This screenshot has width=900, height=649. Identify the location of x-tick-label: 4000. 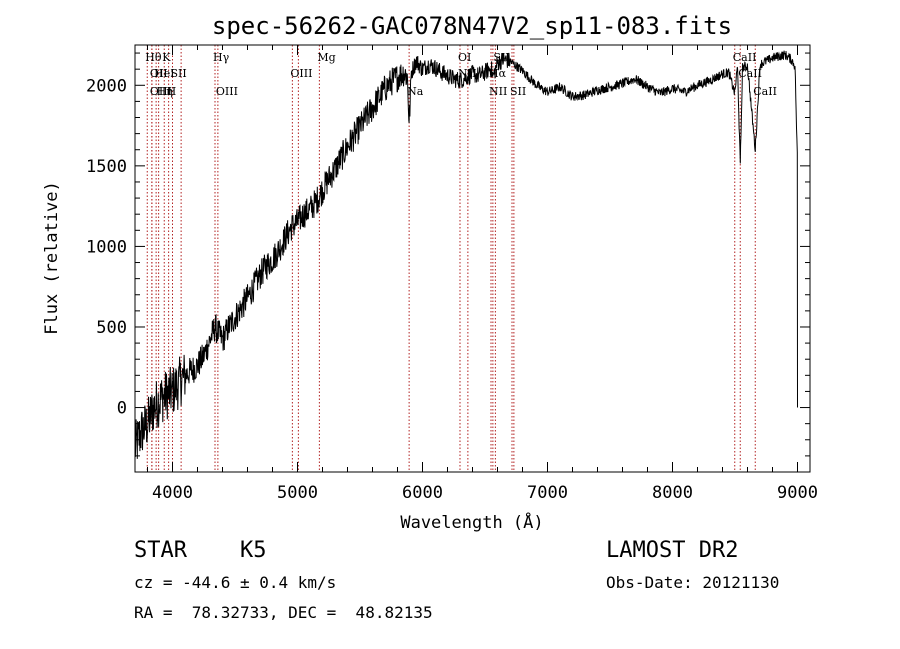
(172, 493).